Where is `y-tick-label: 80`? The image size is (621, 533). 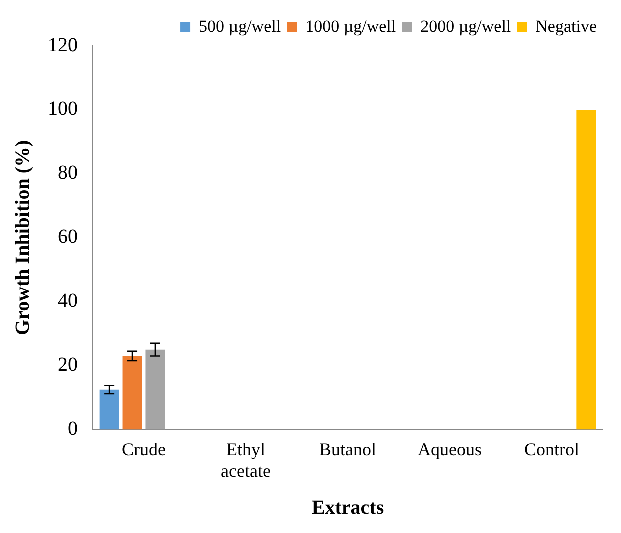 y-tick-label: 80 is located at coordinates (68, 173).